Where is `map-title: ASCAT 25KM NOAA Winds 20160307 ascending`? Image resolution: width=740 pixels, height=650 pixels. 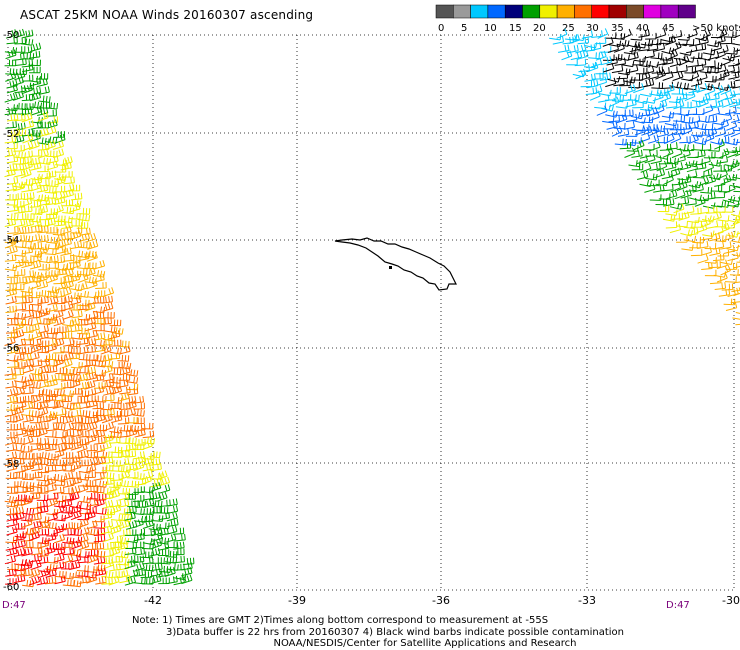
map-title: ASCAT 25KM NOAA Winds 20160307 ascending is located at coordinates (167, 15).